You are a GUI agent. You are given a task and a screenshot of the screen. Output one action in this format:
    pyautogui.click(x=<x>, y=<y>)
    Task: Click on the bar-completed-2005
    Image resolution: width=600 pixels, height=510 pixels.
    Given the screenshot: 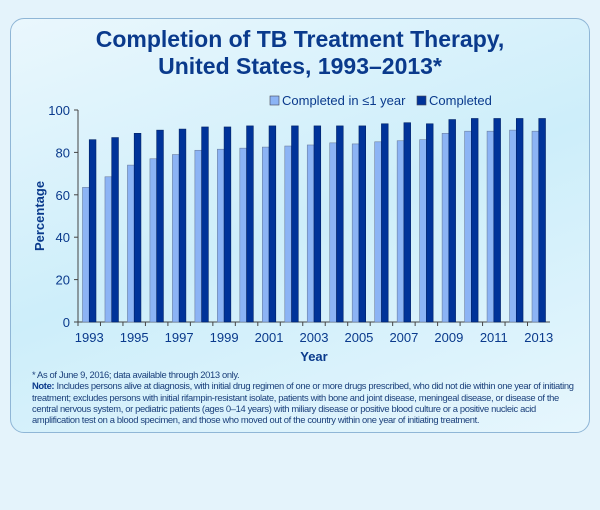 What is the action you would take?
    pyautogui.click(x=362, y=224)
    